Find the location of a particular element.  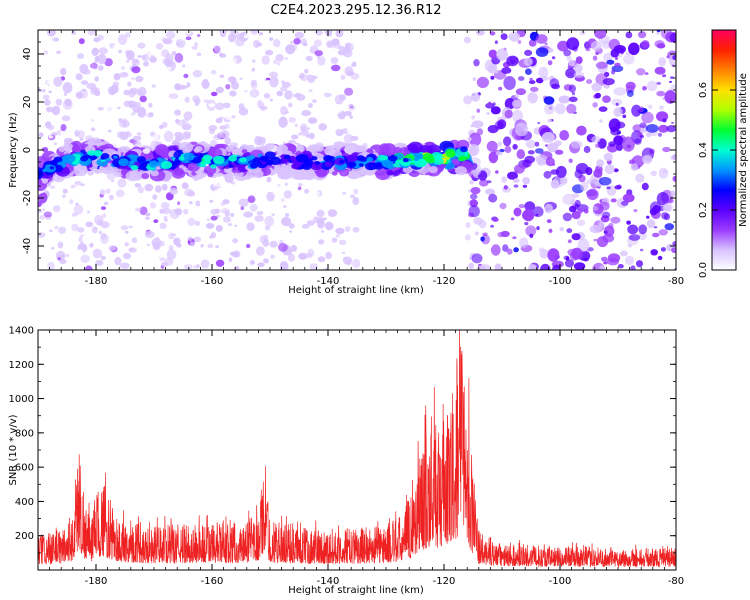

spectrogram-x-tick-labels: -180 -160 -140 -120 -100 -80 is located at coordinates (385, 281).